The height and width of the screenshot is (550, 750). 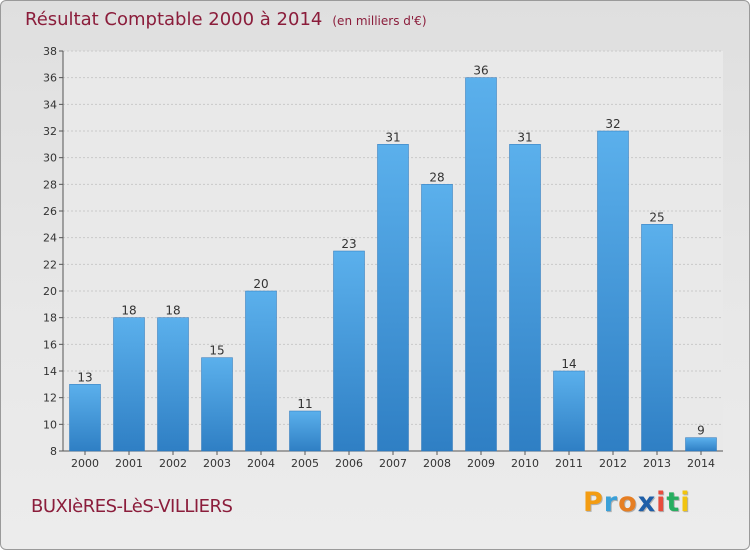 I want to click on y-tick-label: 22, so click(x=50, y=264).